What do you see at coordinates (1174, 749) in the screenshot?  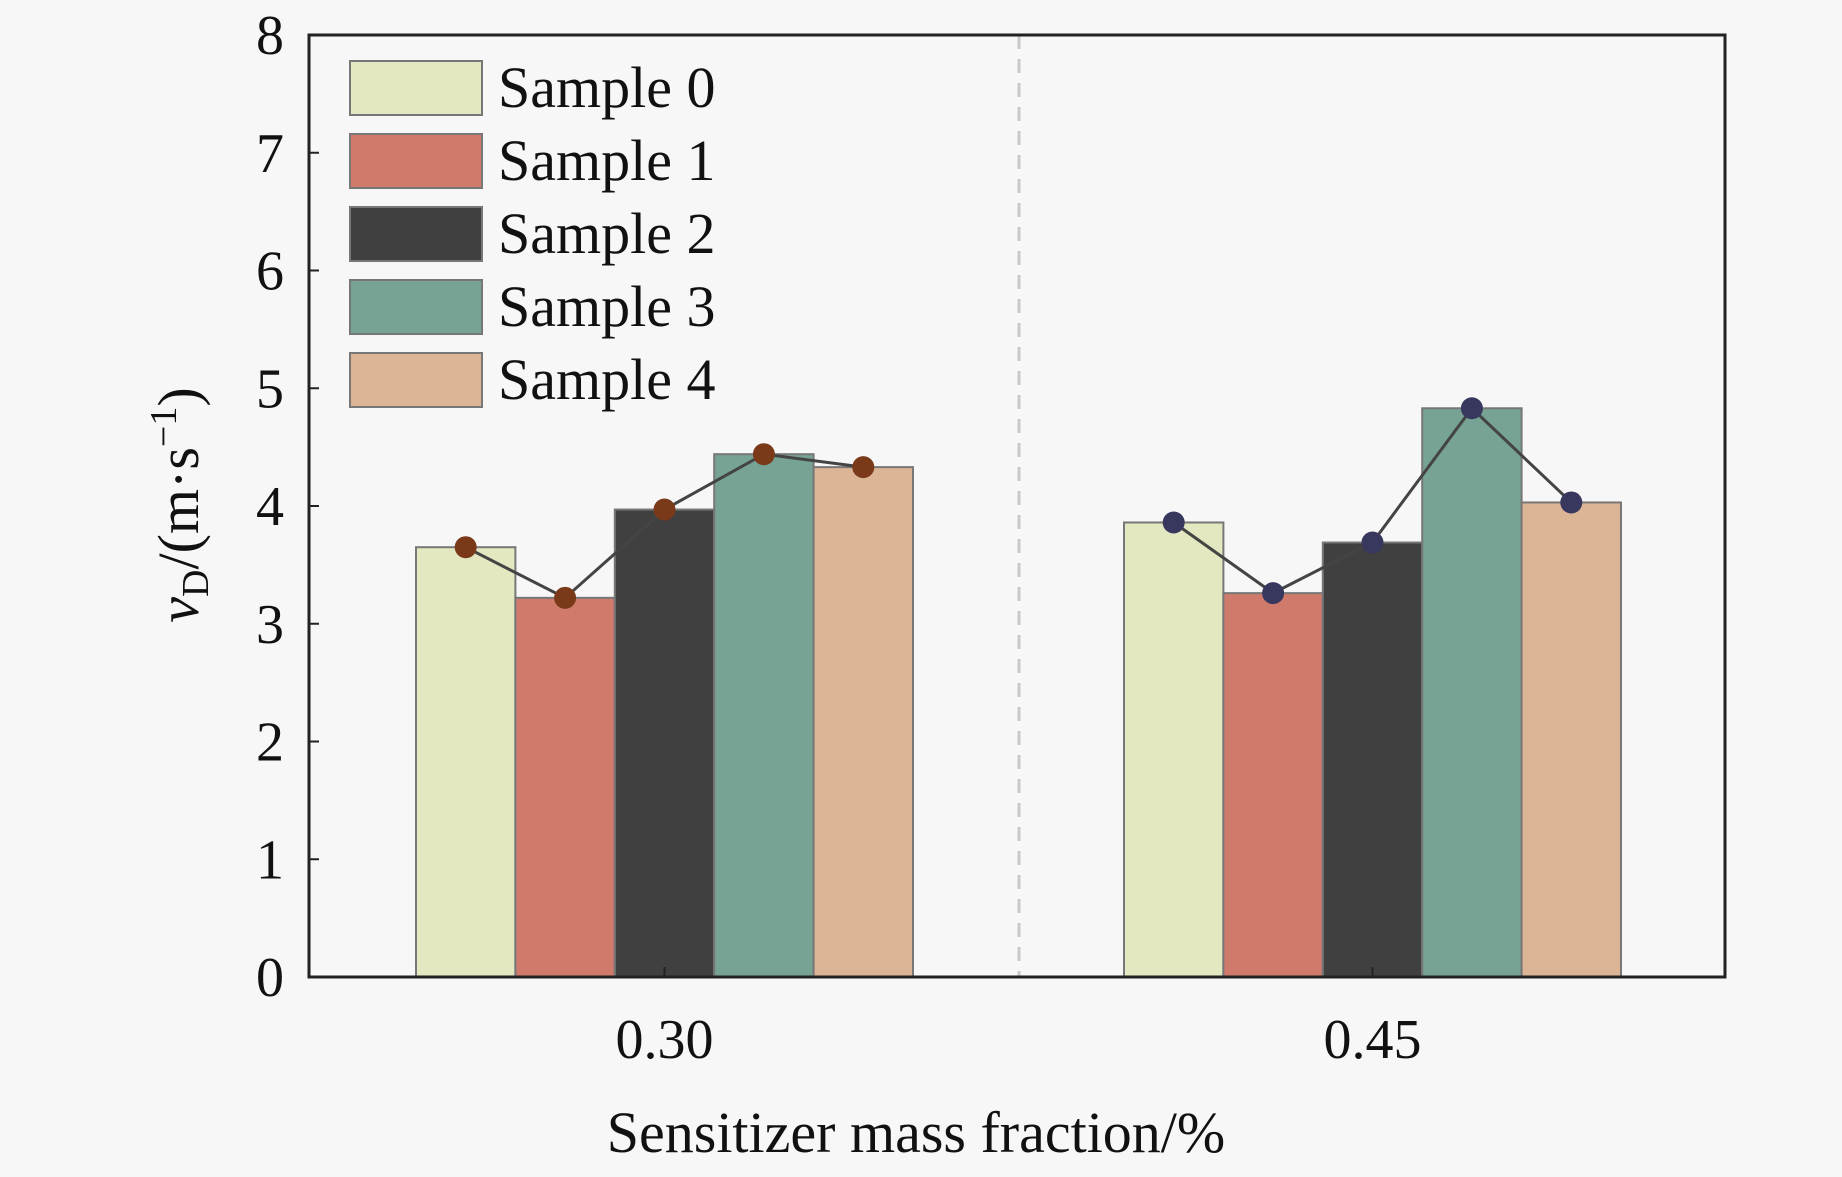 I see `bar-sample-0-0.45` at bounding box center [1174, 749].